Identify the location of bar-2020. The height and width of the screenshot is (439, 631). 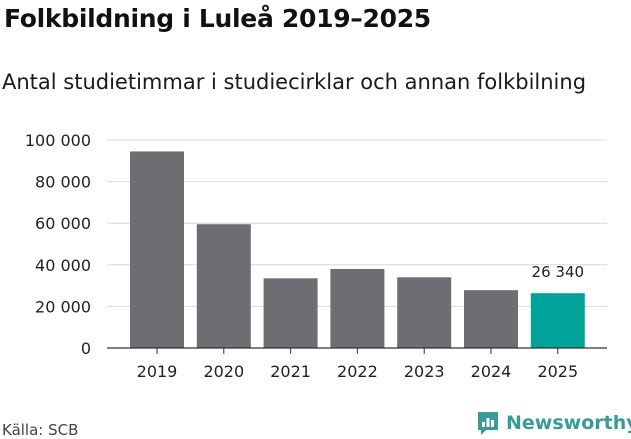
(223, 286).